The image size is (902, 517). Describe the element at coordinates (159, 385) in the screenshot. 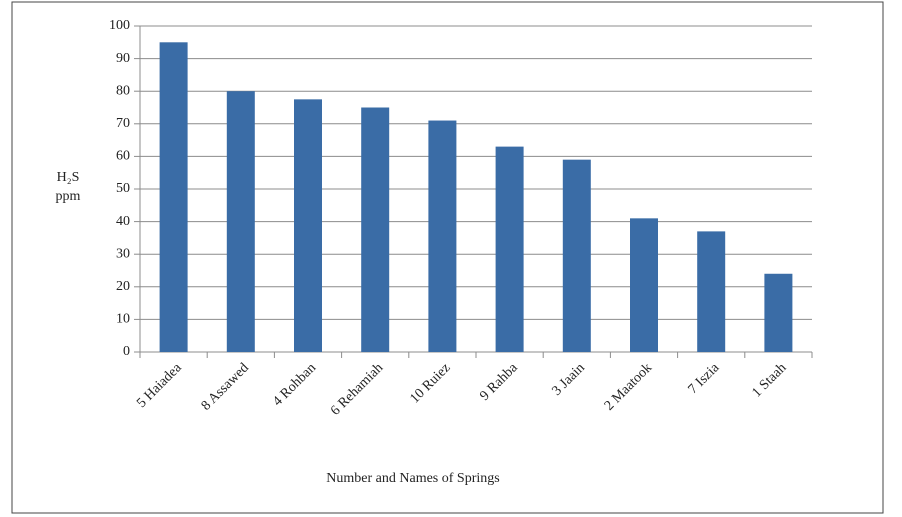

I see `x-tick-label: 5 Haiadea` at that location.